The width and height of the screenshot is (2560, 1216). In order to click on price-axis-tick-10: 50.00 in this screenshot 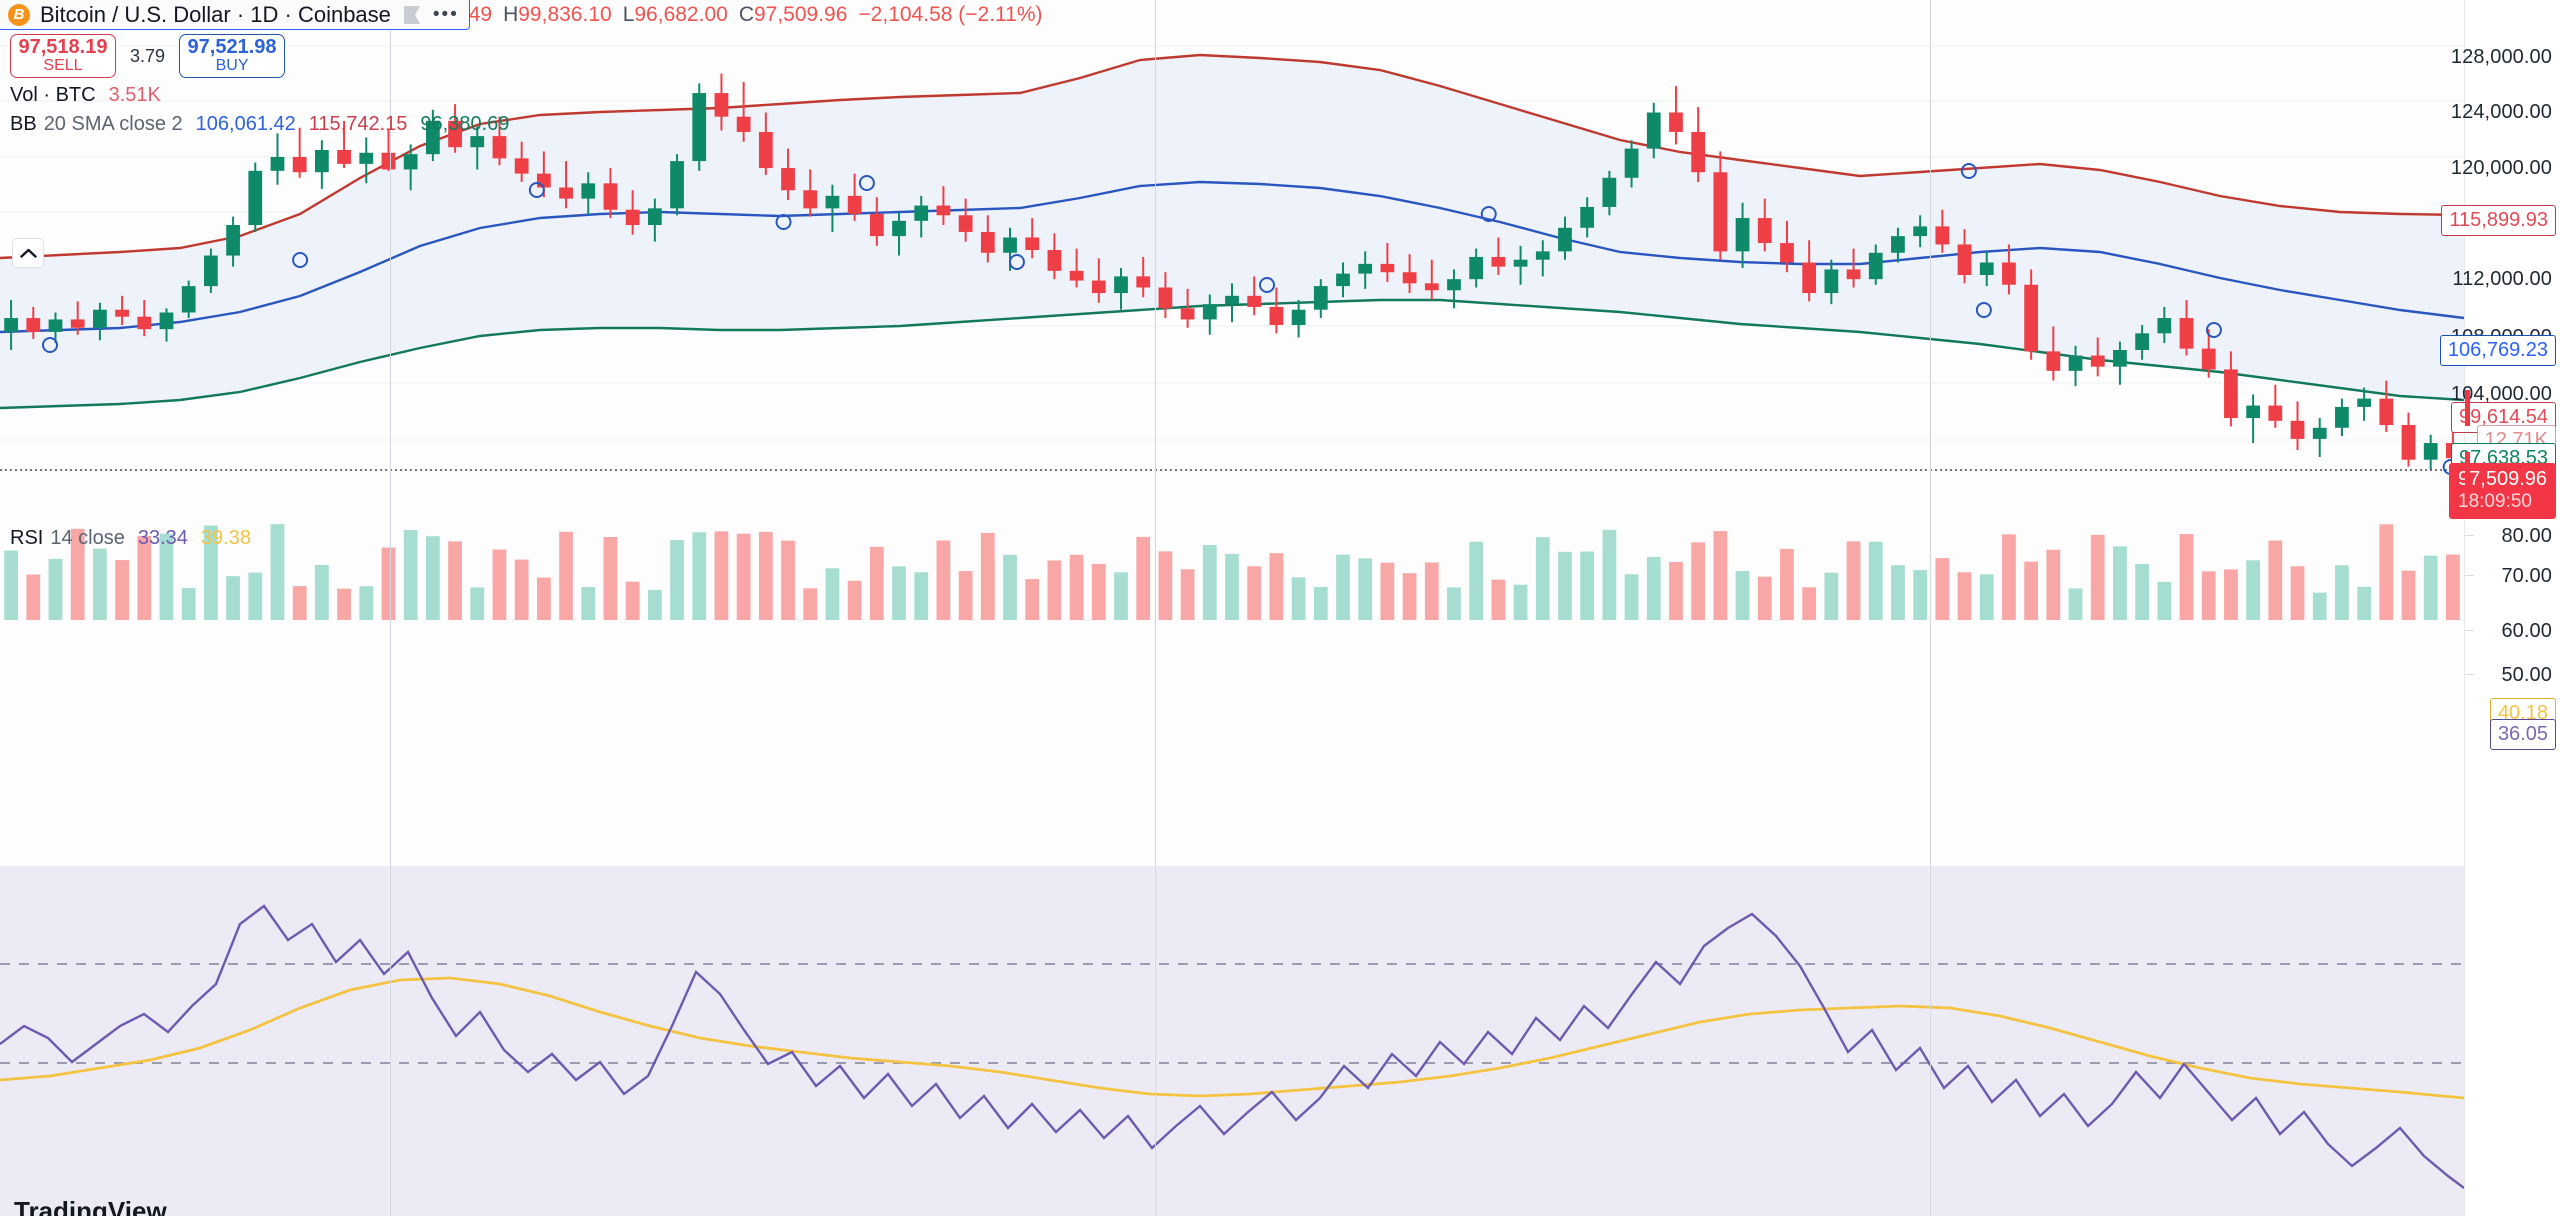, I will do `click(2526, 675)`.